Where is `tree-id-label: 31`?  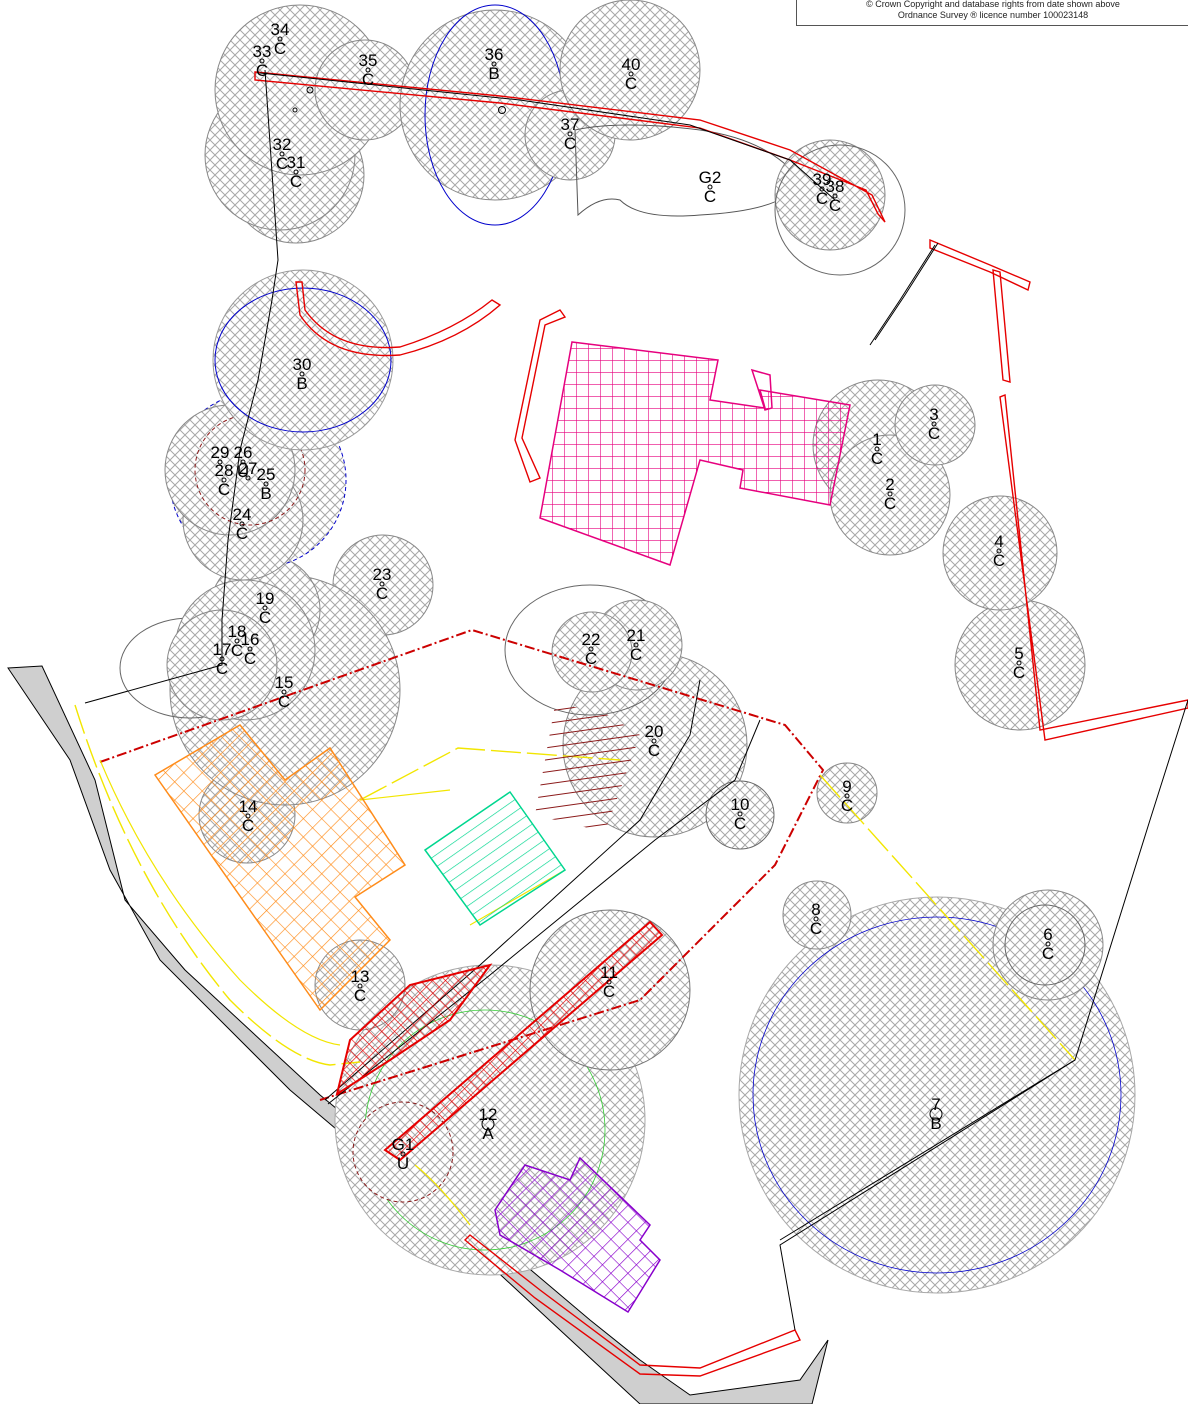 tree-id-label: 31 is located at coordinates (296, 162).